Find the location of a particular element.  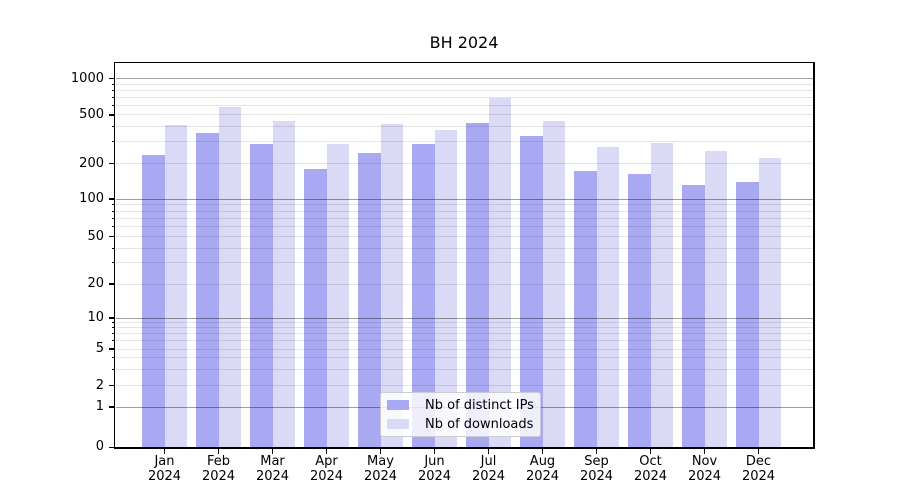

x-tick-label-apr: Apr 2024 is located at coordinates (326, 468).